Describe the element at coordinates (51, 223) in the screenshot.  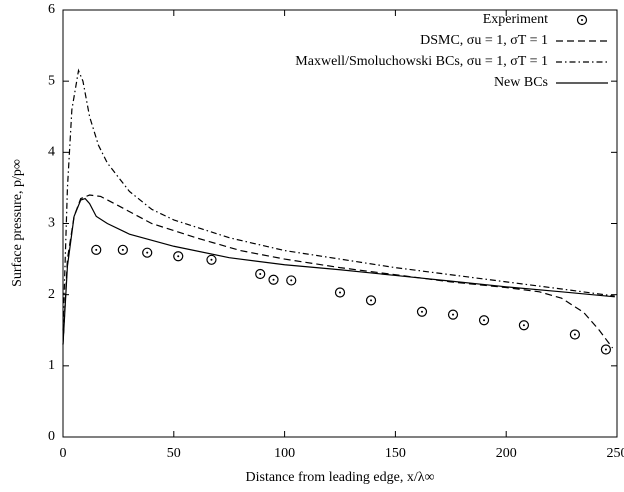
I see `y-tick-label: 3` at that location.